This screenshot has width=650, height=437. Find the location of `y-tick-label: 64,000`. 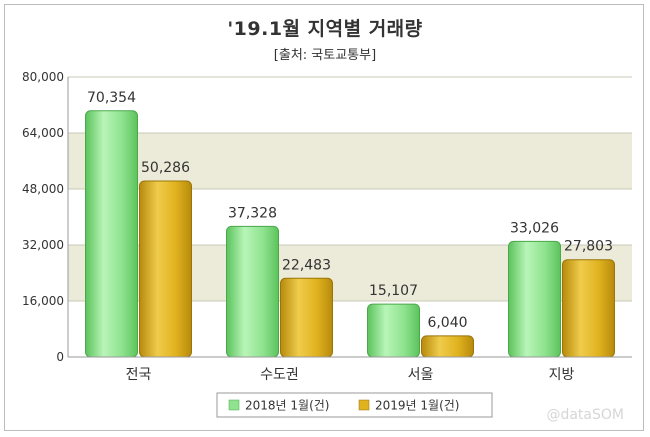

y-tick-label: 64,000 is located at coordinates (43, 133).